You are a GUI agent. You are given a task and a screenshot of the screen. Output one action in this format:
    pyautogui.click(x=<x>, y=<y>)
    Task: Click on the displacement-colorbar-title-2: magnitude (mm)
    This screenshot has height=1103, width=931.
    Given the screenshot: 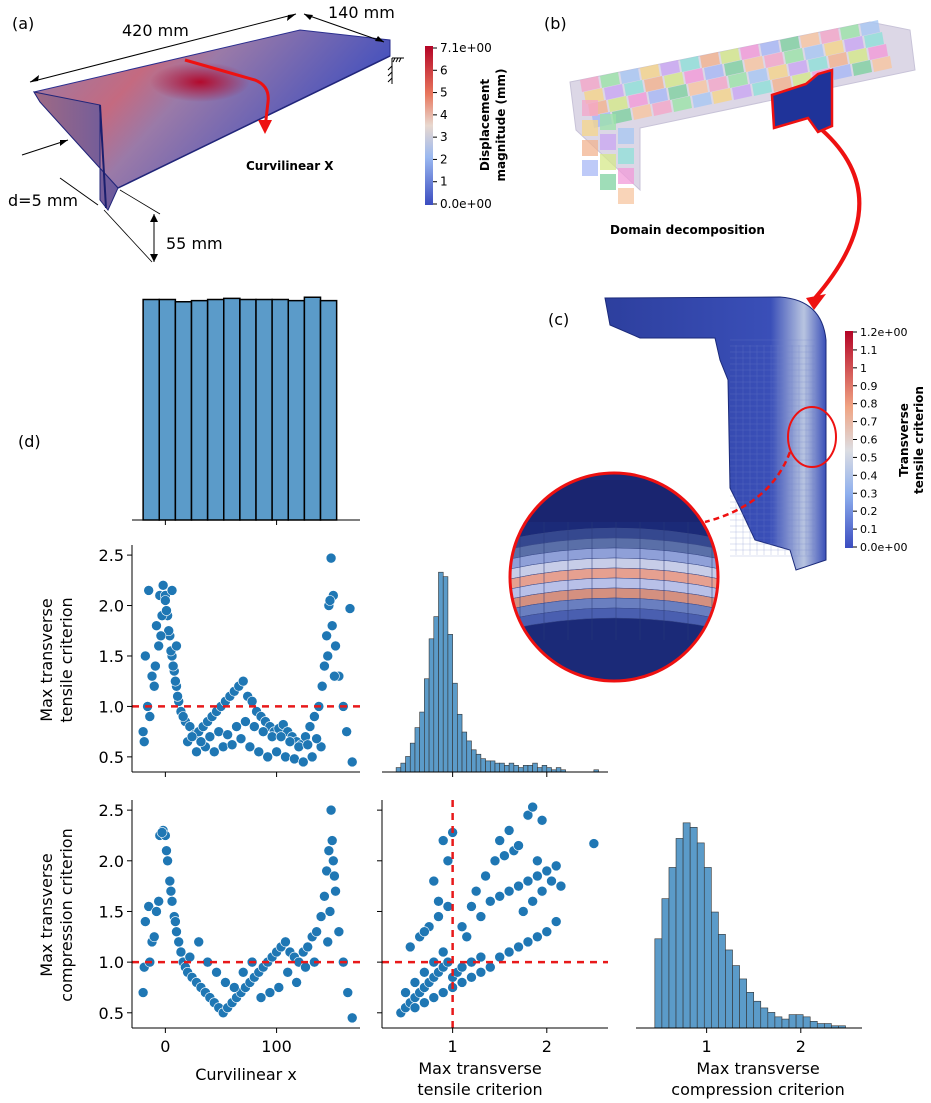 What is the action you would take?
    pyautogui.click(x=501, y=124)
    